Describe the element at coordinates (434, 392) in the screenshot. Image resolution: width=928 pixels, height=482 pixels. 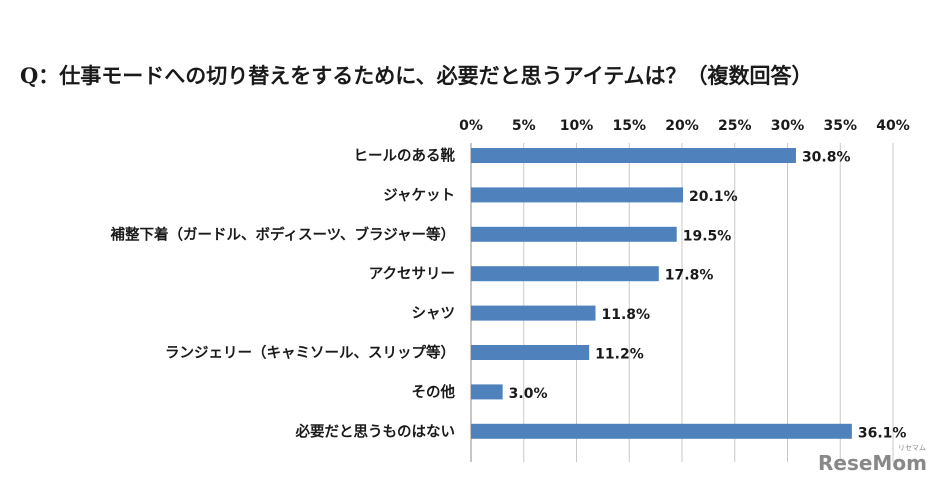
I see `category-label: その他` at that location.